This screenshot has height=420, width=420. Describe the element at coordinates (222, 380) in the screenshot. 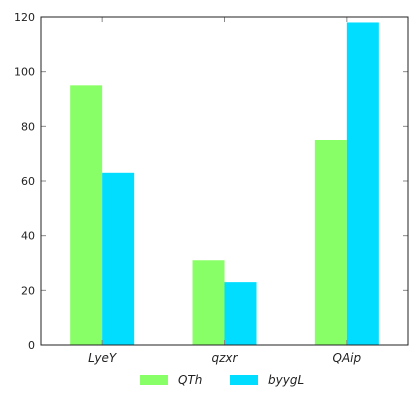

I see `legend: QTh byygL` at that location.